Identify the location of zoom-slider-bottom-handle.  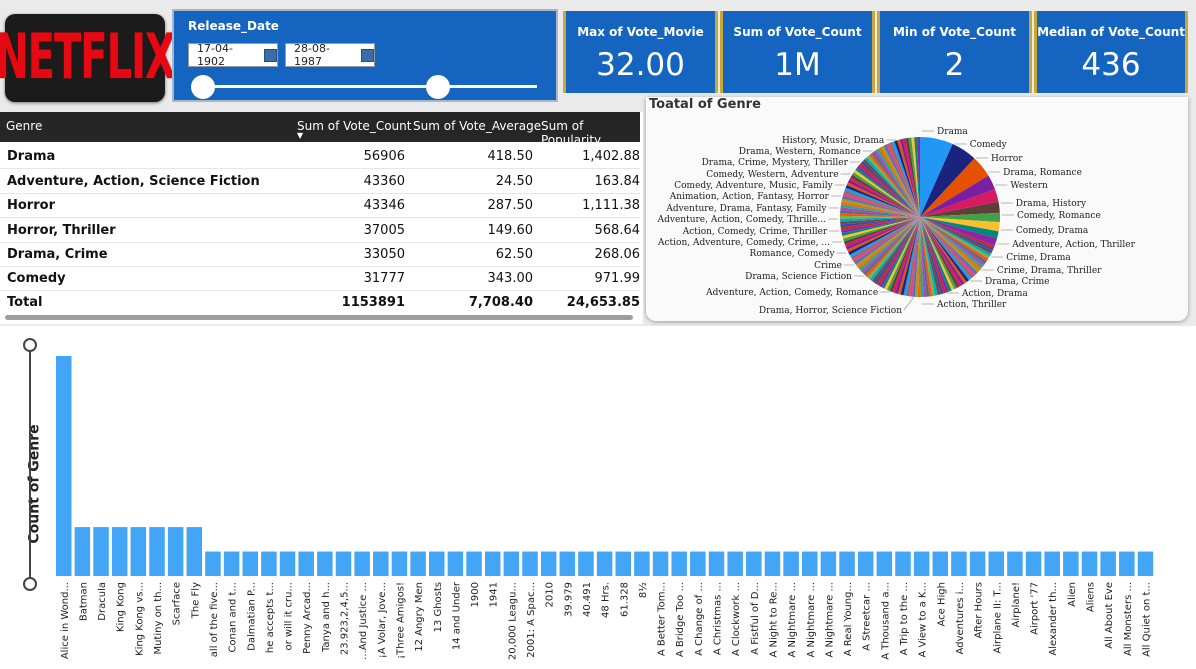
(30, 584).